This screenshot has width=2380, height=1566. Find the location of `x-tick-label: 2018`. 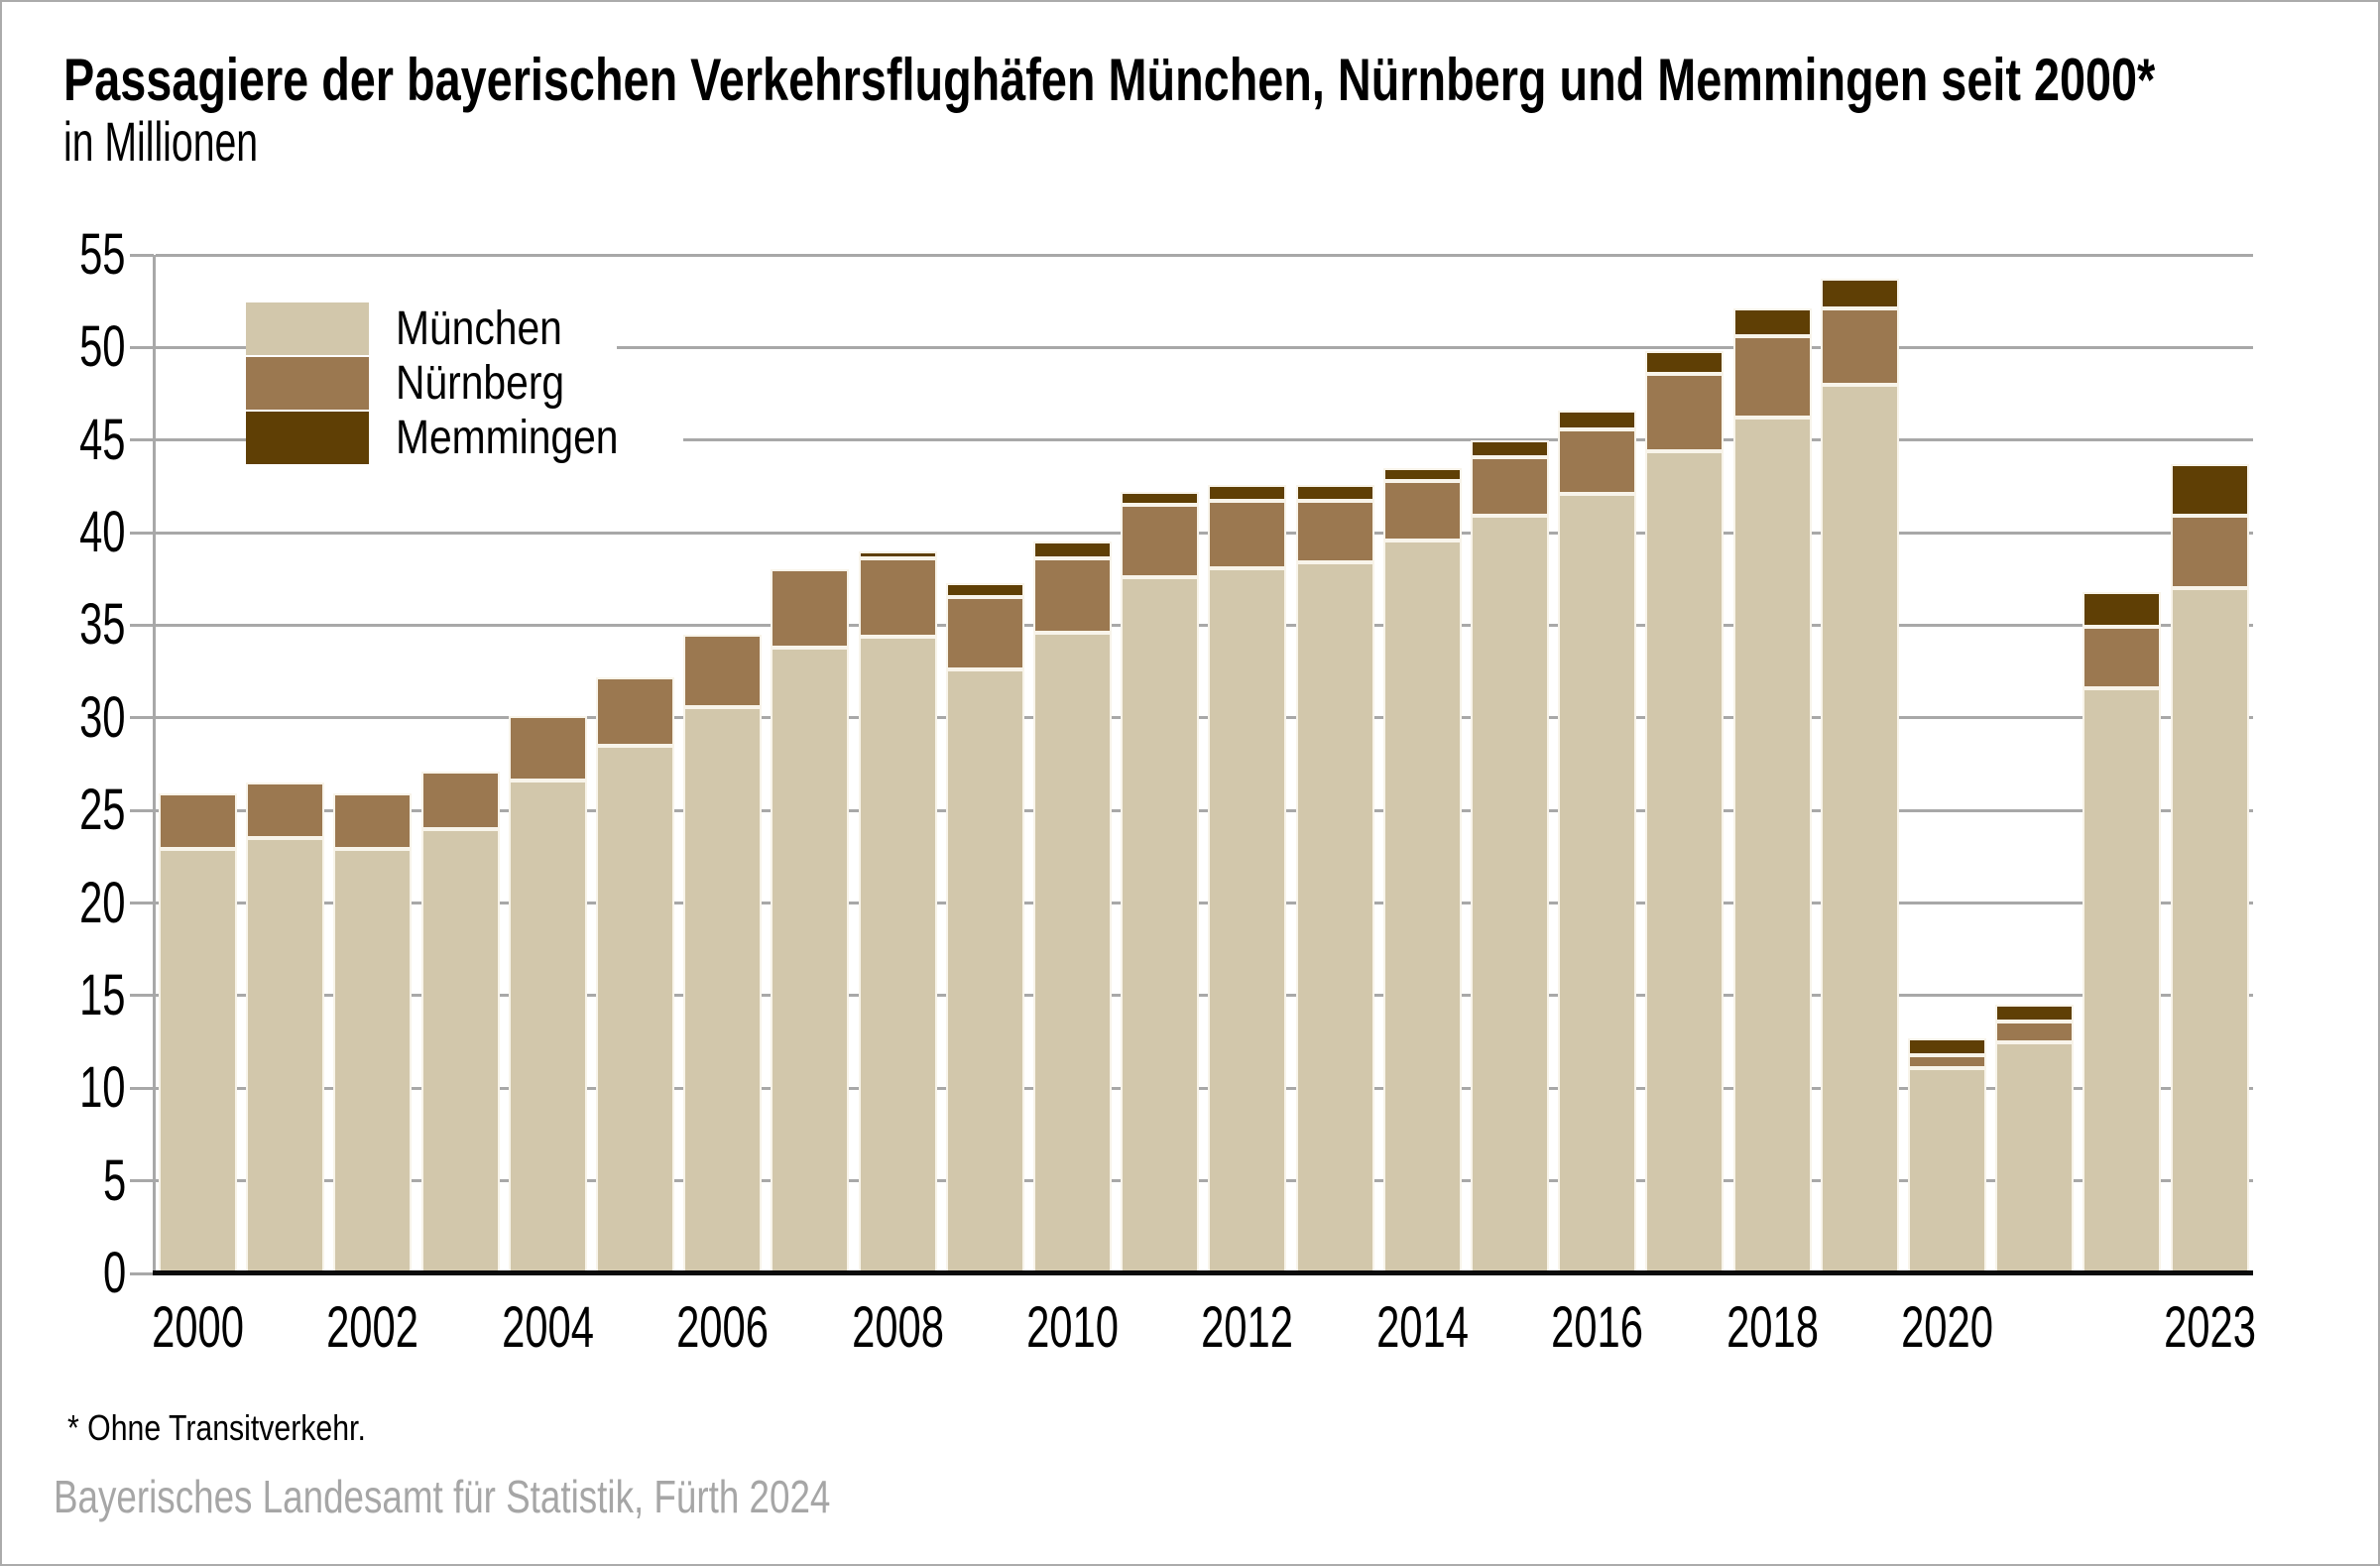

x-tick-label: 2018 is located at coordinates (1772, 1328).